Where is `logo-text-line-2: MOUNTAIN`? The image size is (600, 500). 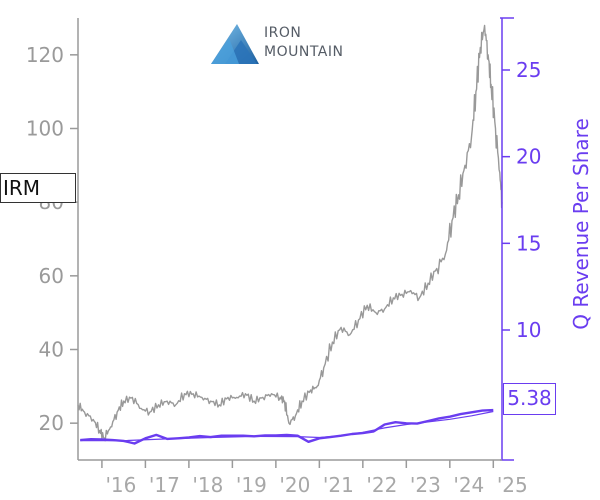
logo-text-line-2: MOUNTAIN is located at coordinates (304, 52).